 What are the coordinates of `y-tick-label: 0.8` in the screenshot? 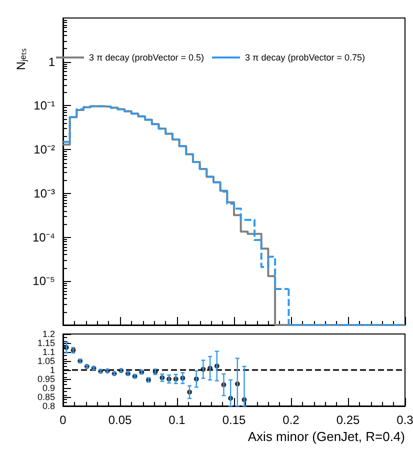 It's located at (48, 406).